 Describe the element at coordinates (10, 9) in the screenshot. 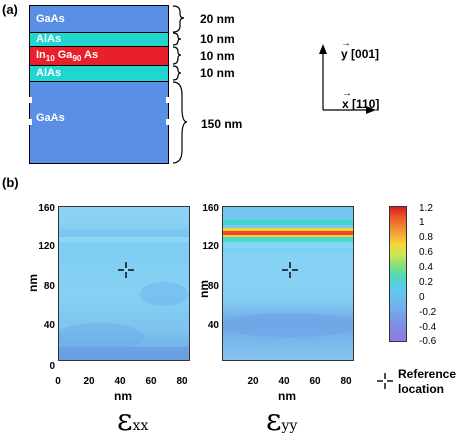

I see `panel-a-label: (a)` at that location.